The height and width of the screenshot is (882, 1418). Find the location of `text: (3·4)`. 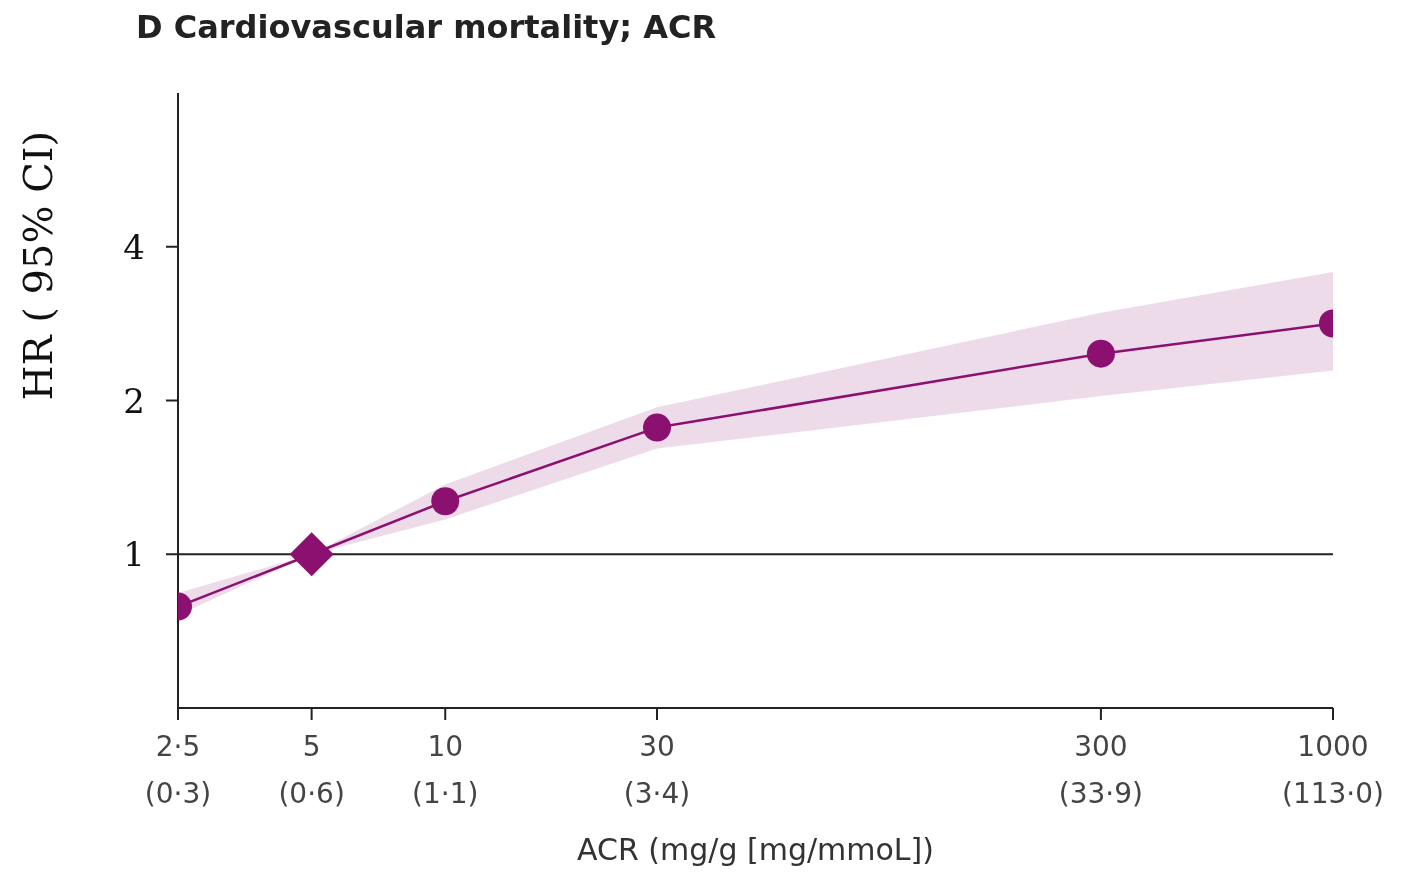

text: (3·4) is located at coordinates (657, 793).